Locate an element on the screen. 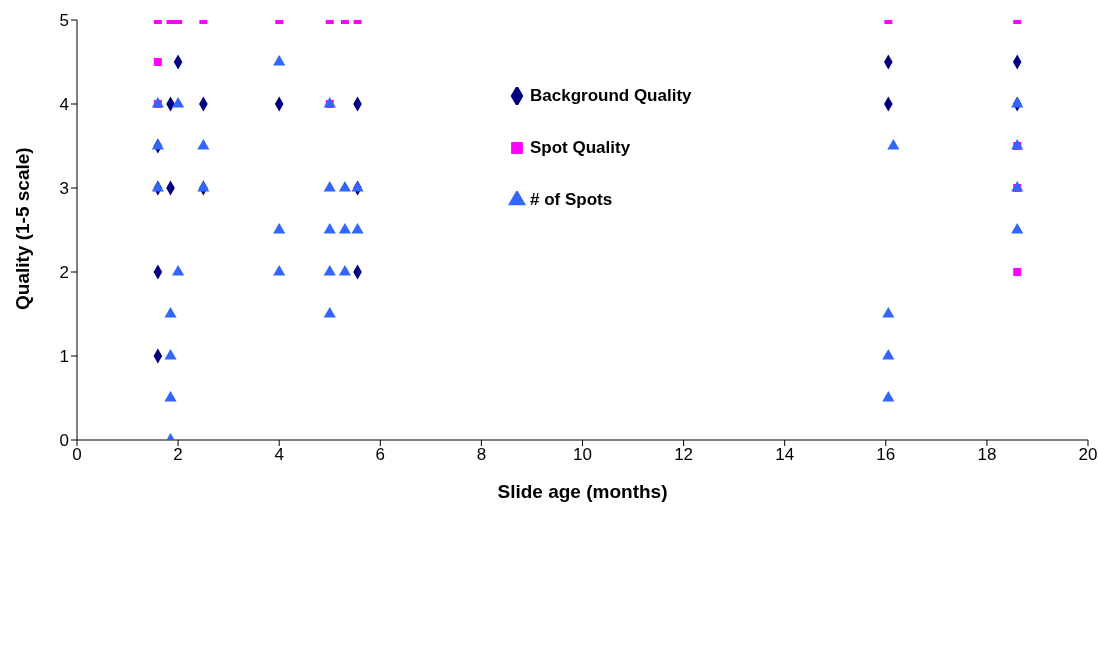 This screenshot has width=1098, height=664. y-tick-label: 3 is located at coordinates (64, 189).